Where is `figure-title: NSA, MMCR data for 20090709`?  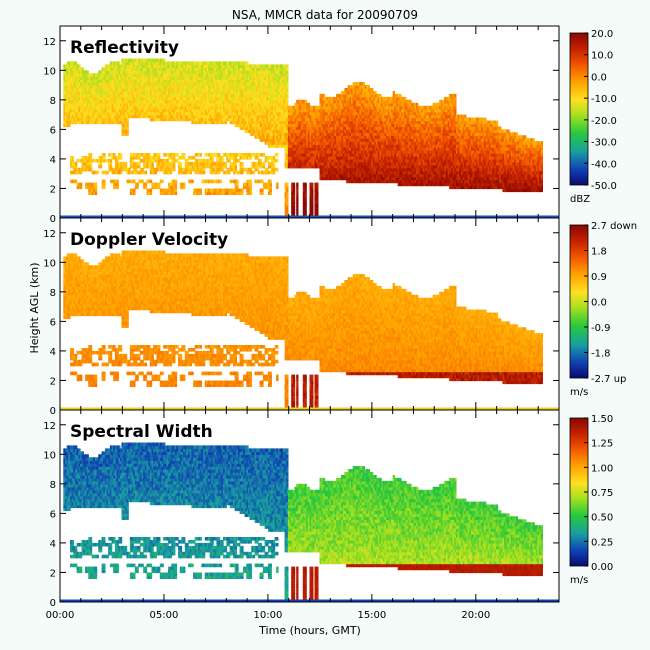 figure-title: NSA, MMCR data for 20090709 is located at coordinates (325, 15).